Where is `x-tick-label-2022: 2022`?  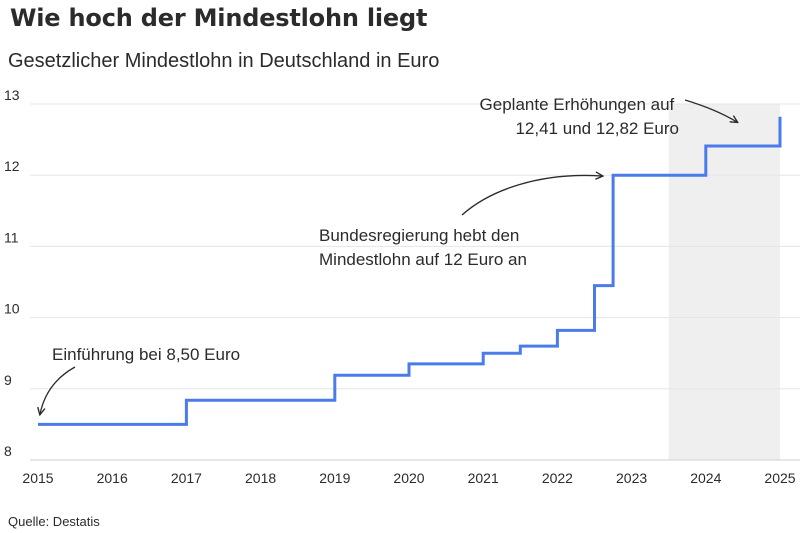 x-tick-label-2022: 2022 is located at coordinates (557, 478).